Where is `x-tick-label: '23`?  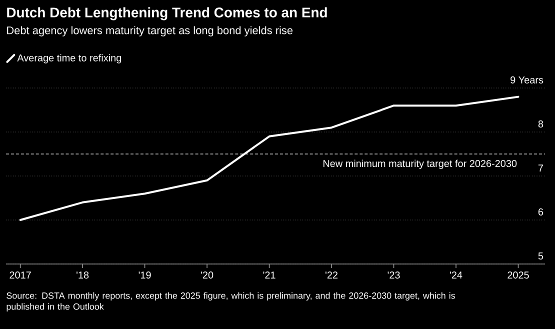 x-tick-label: '23 is located at coordinates (394, 275).